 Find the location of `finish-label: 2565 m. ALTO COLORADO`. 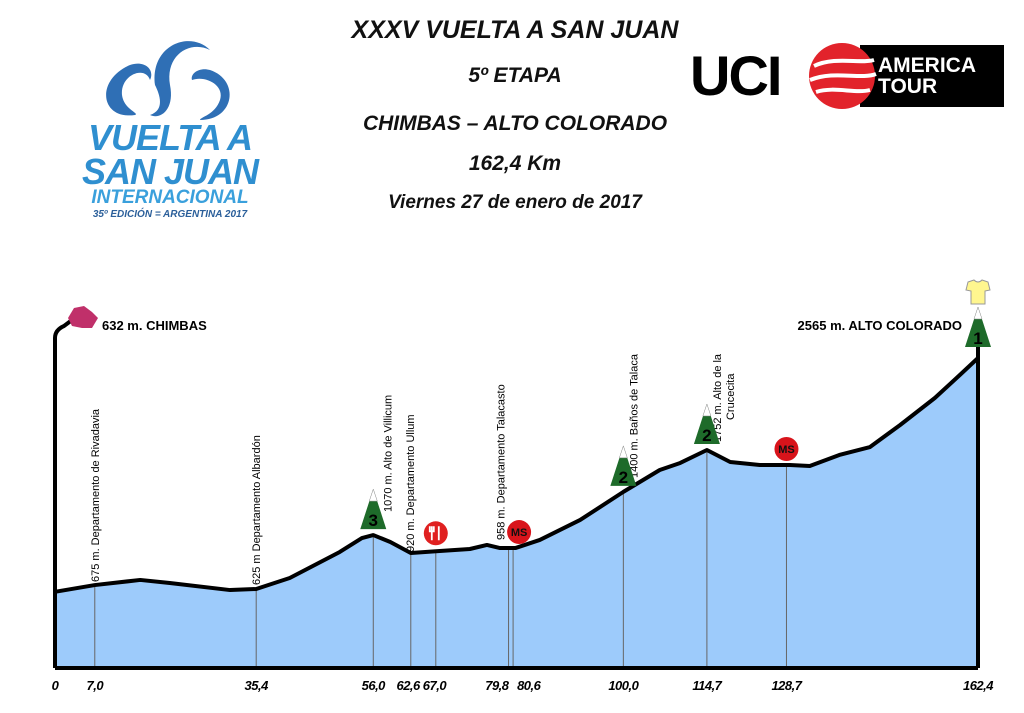

finish-label: 2565 m. ALTO COLORADO is located at coordinates (880, 325).